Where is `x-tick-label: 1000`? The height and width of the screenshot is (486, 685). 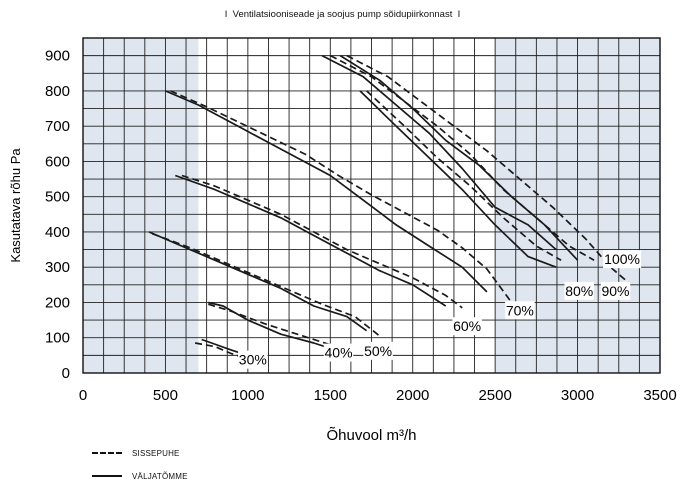 x-tick-label: 1000 is located at coordinates (247, 395).